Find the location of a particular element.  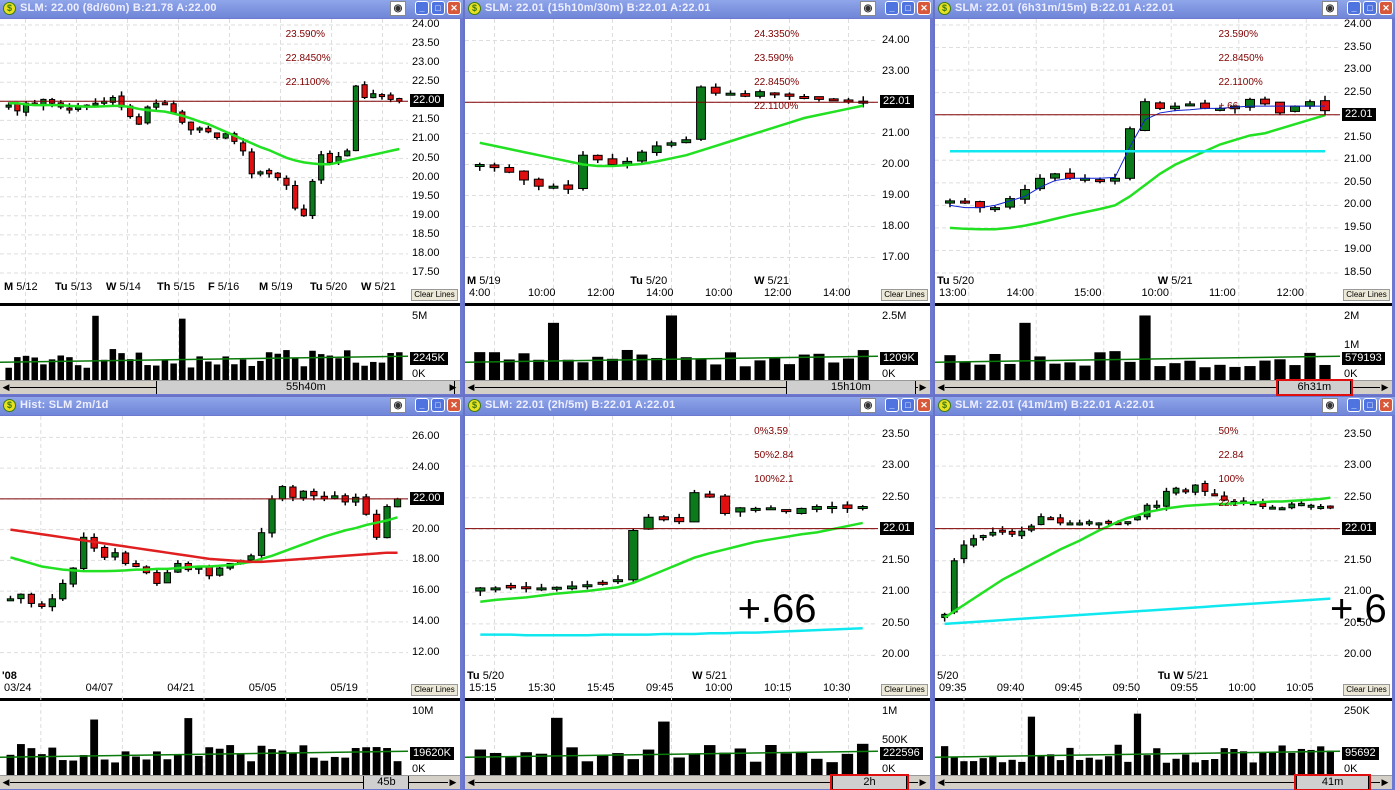

y-axis-tick: 20.00 is located at coordinates (426, 176).